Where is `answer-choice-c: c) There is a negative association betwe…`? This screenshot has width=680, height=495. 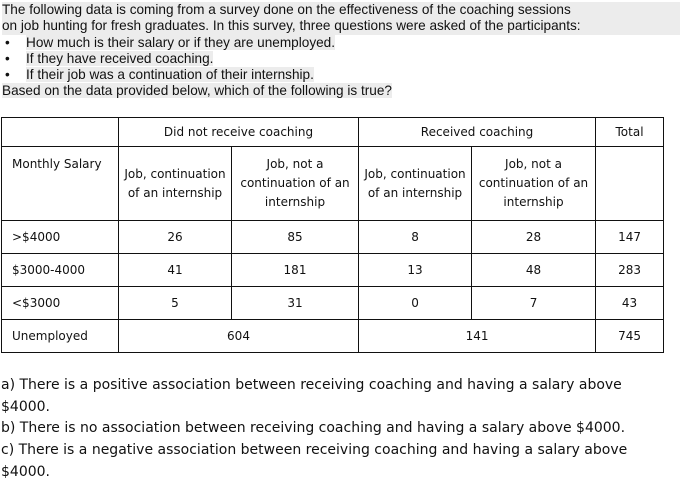 answer-choice-c: c) There is a negative association betwe… is located at coordinates (314, 461).